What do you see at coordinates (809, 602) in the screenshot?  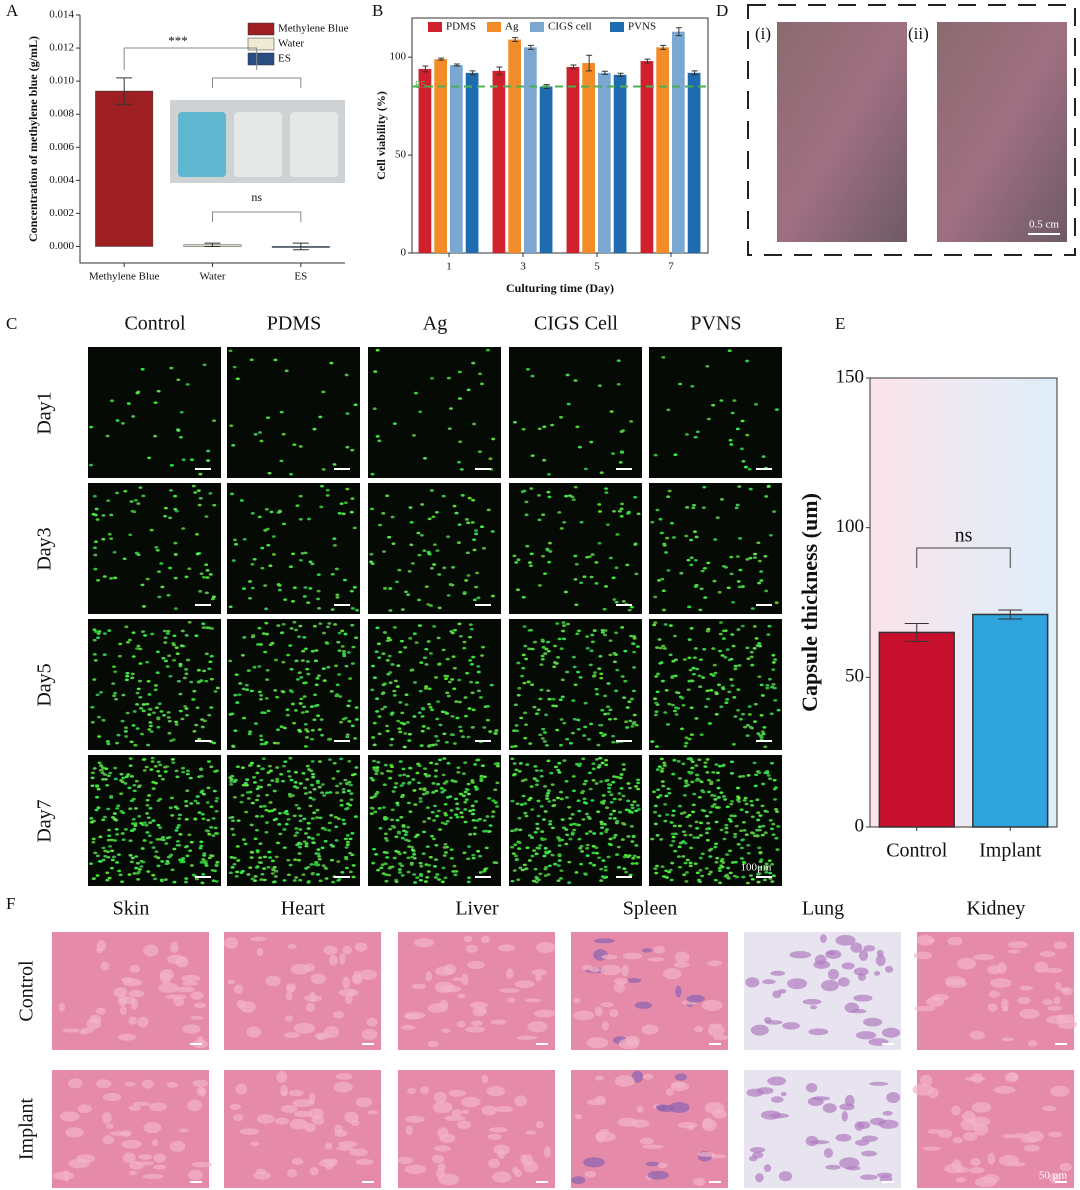 I see `y-axis-label: Capsule thickness (um)` at bounding box center [809, 602].